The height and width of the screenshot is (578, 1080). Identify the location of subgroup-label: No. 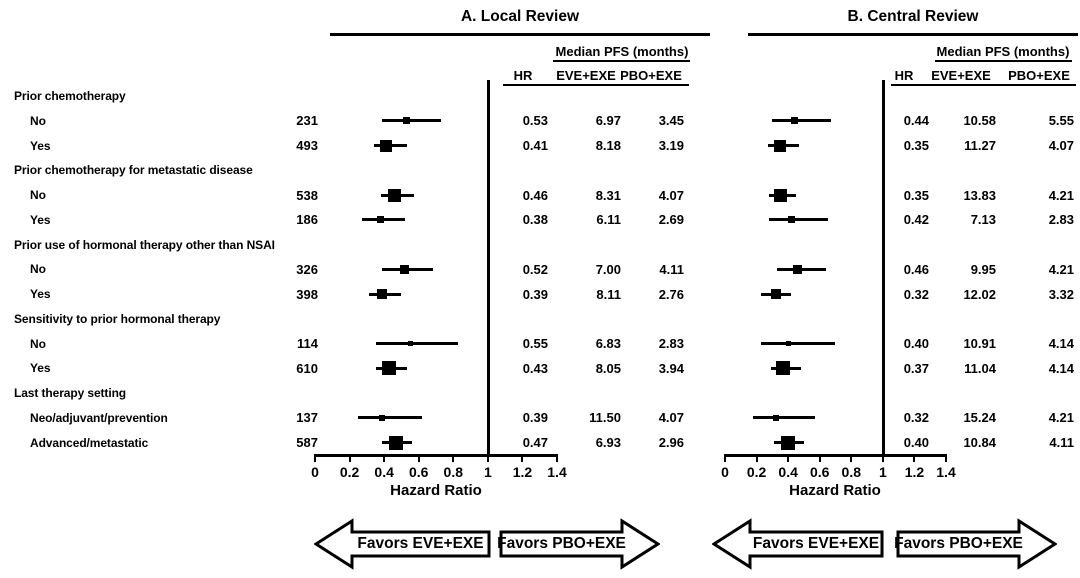
(38, 120).